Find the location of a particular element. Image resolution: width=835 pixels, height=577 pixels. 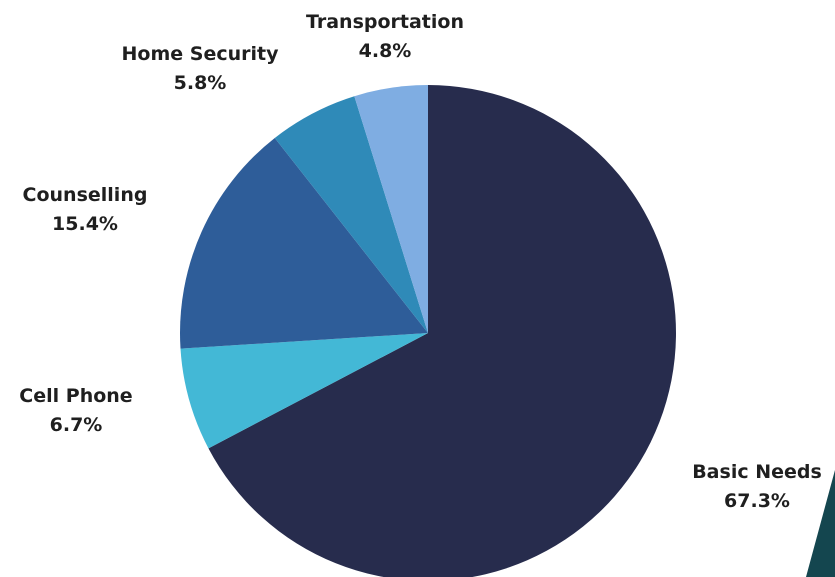

label-basic-needs: Basic Needs 67.3% is located at coordinates (753, 487).